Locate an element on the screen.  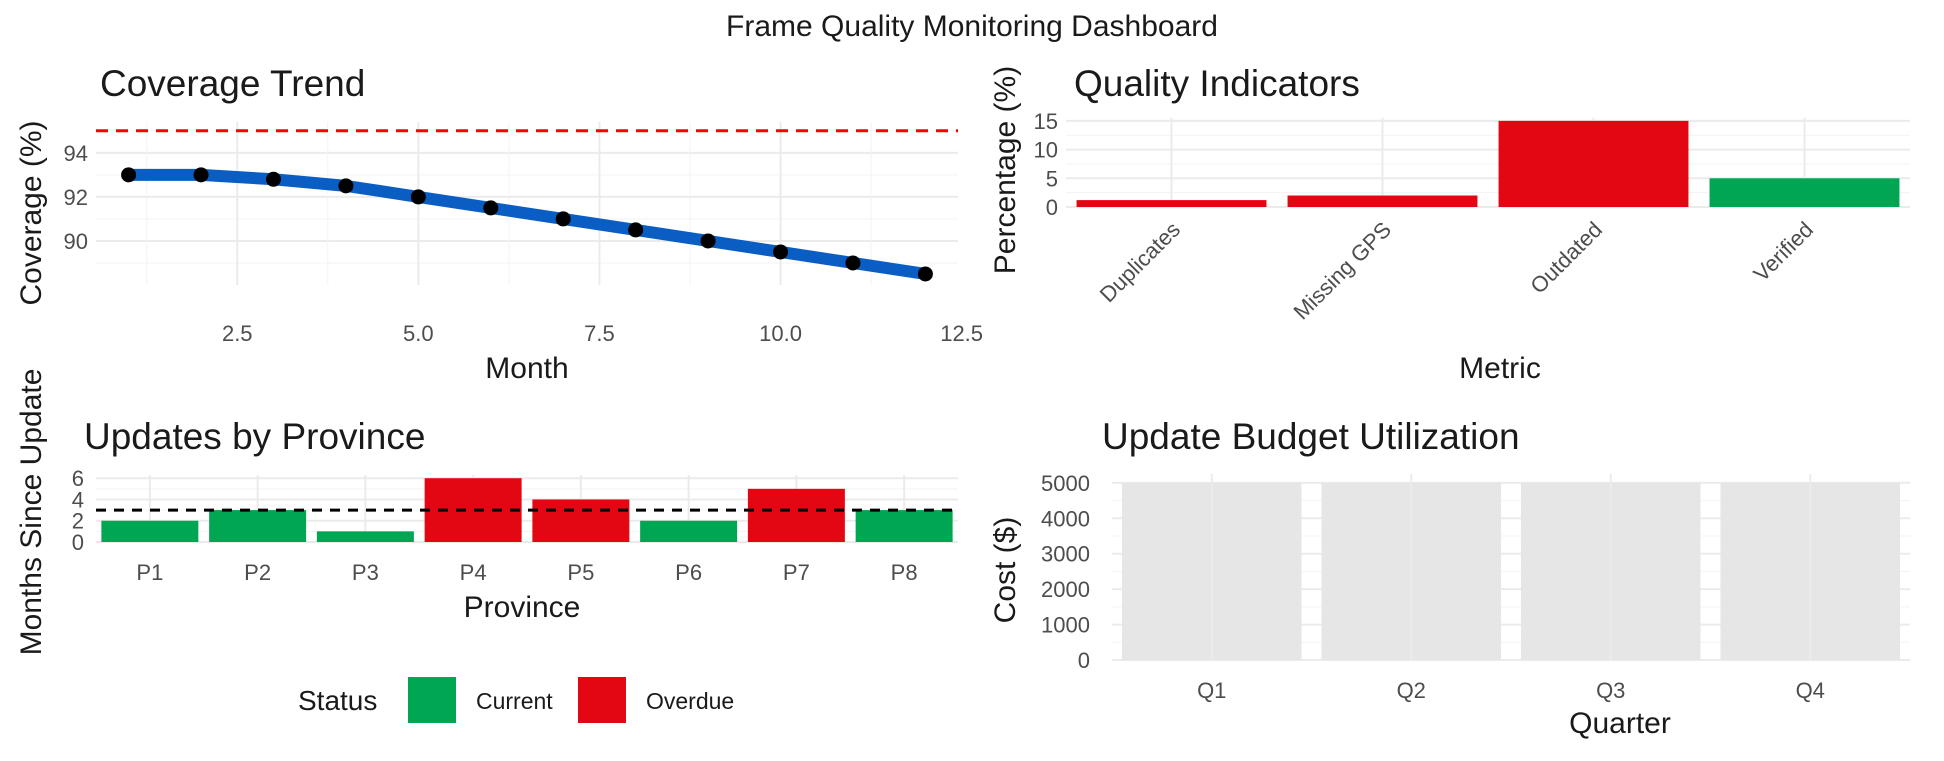
x-tick-label: P5 is located at coordinates (580, 572).